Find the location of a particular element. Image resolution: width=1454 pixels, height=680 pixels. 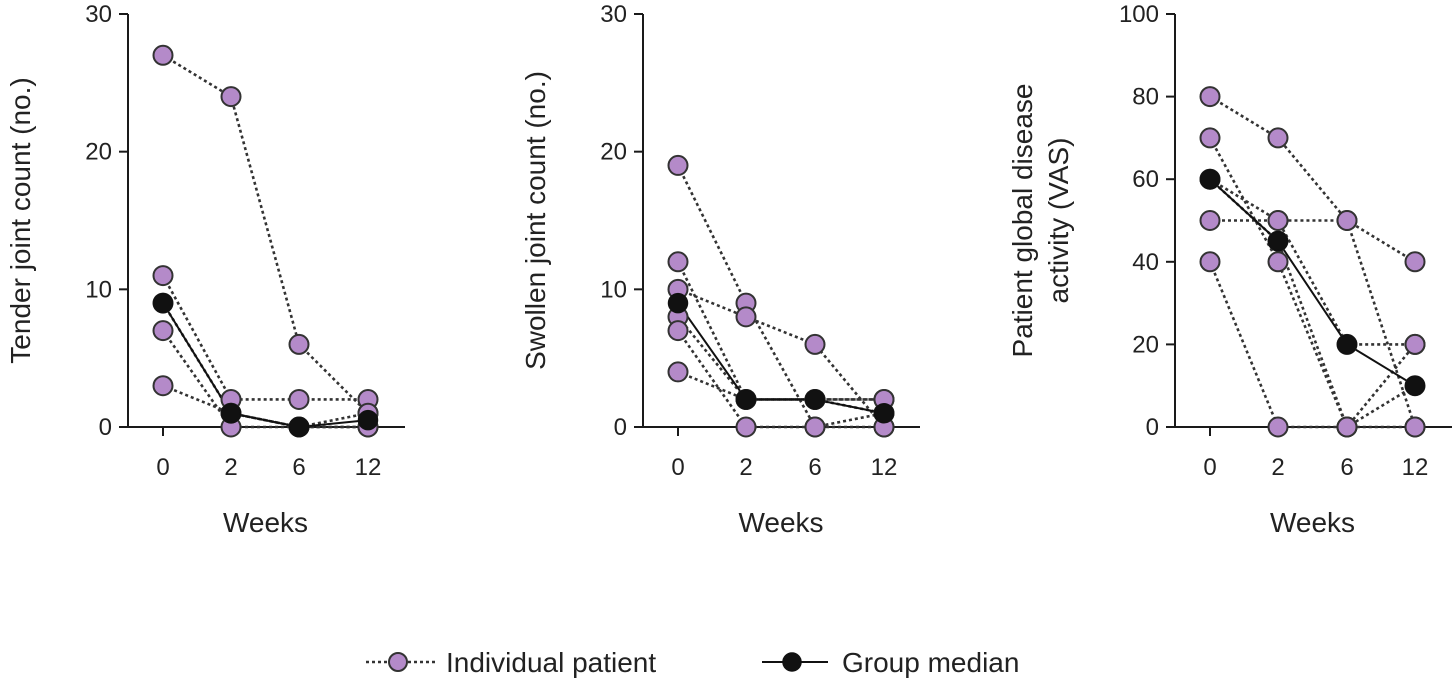

y-axis-title: Tender joint count (no.) is located at coordinates (20, 220).